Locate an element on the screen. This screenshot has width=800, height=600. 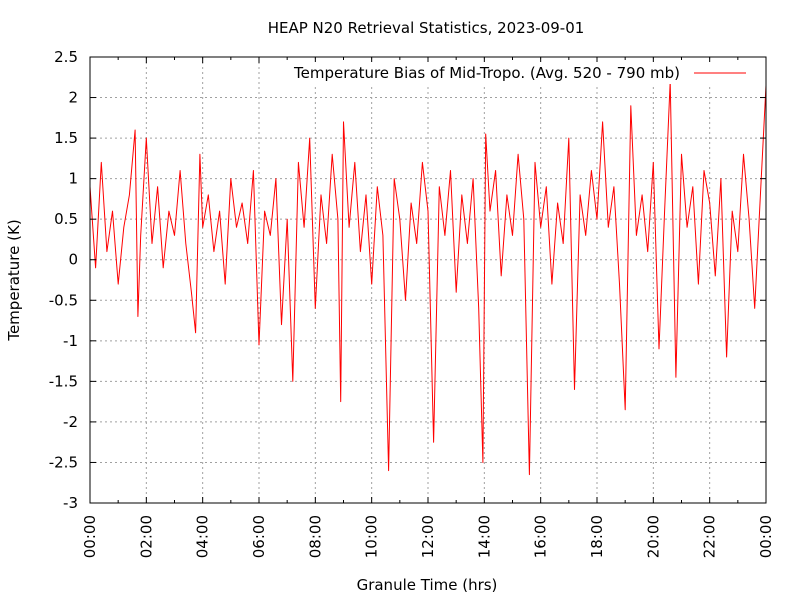
x-tick-label: 12:00 is located at coordinates (428, 536).